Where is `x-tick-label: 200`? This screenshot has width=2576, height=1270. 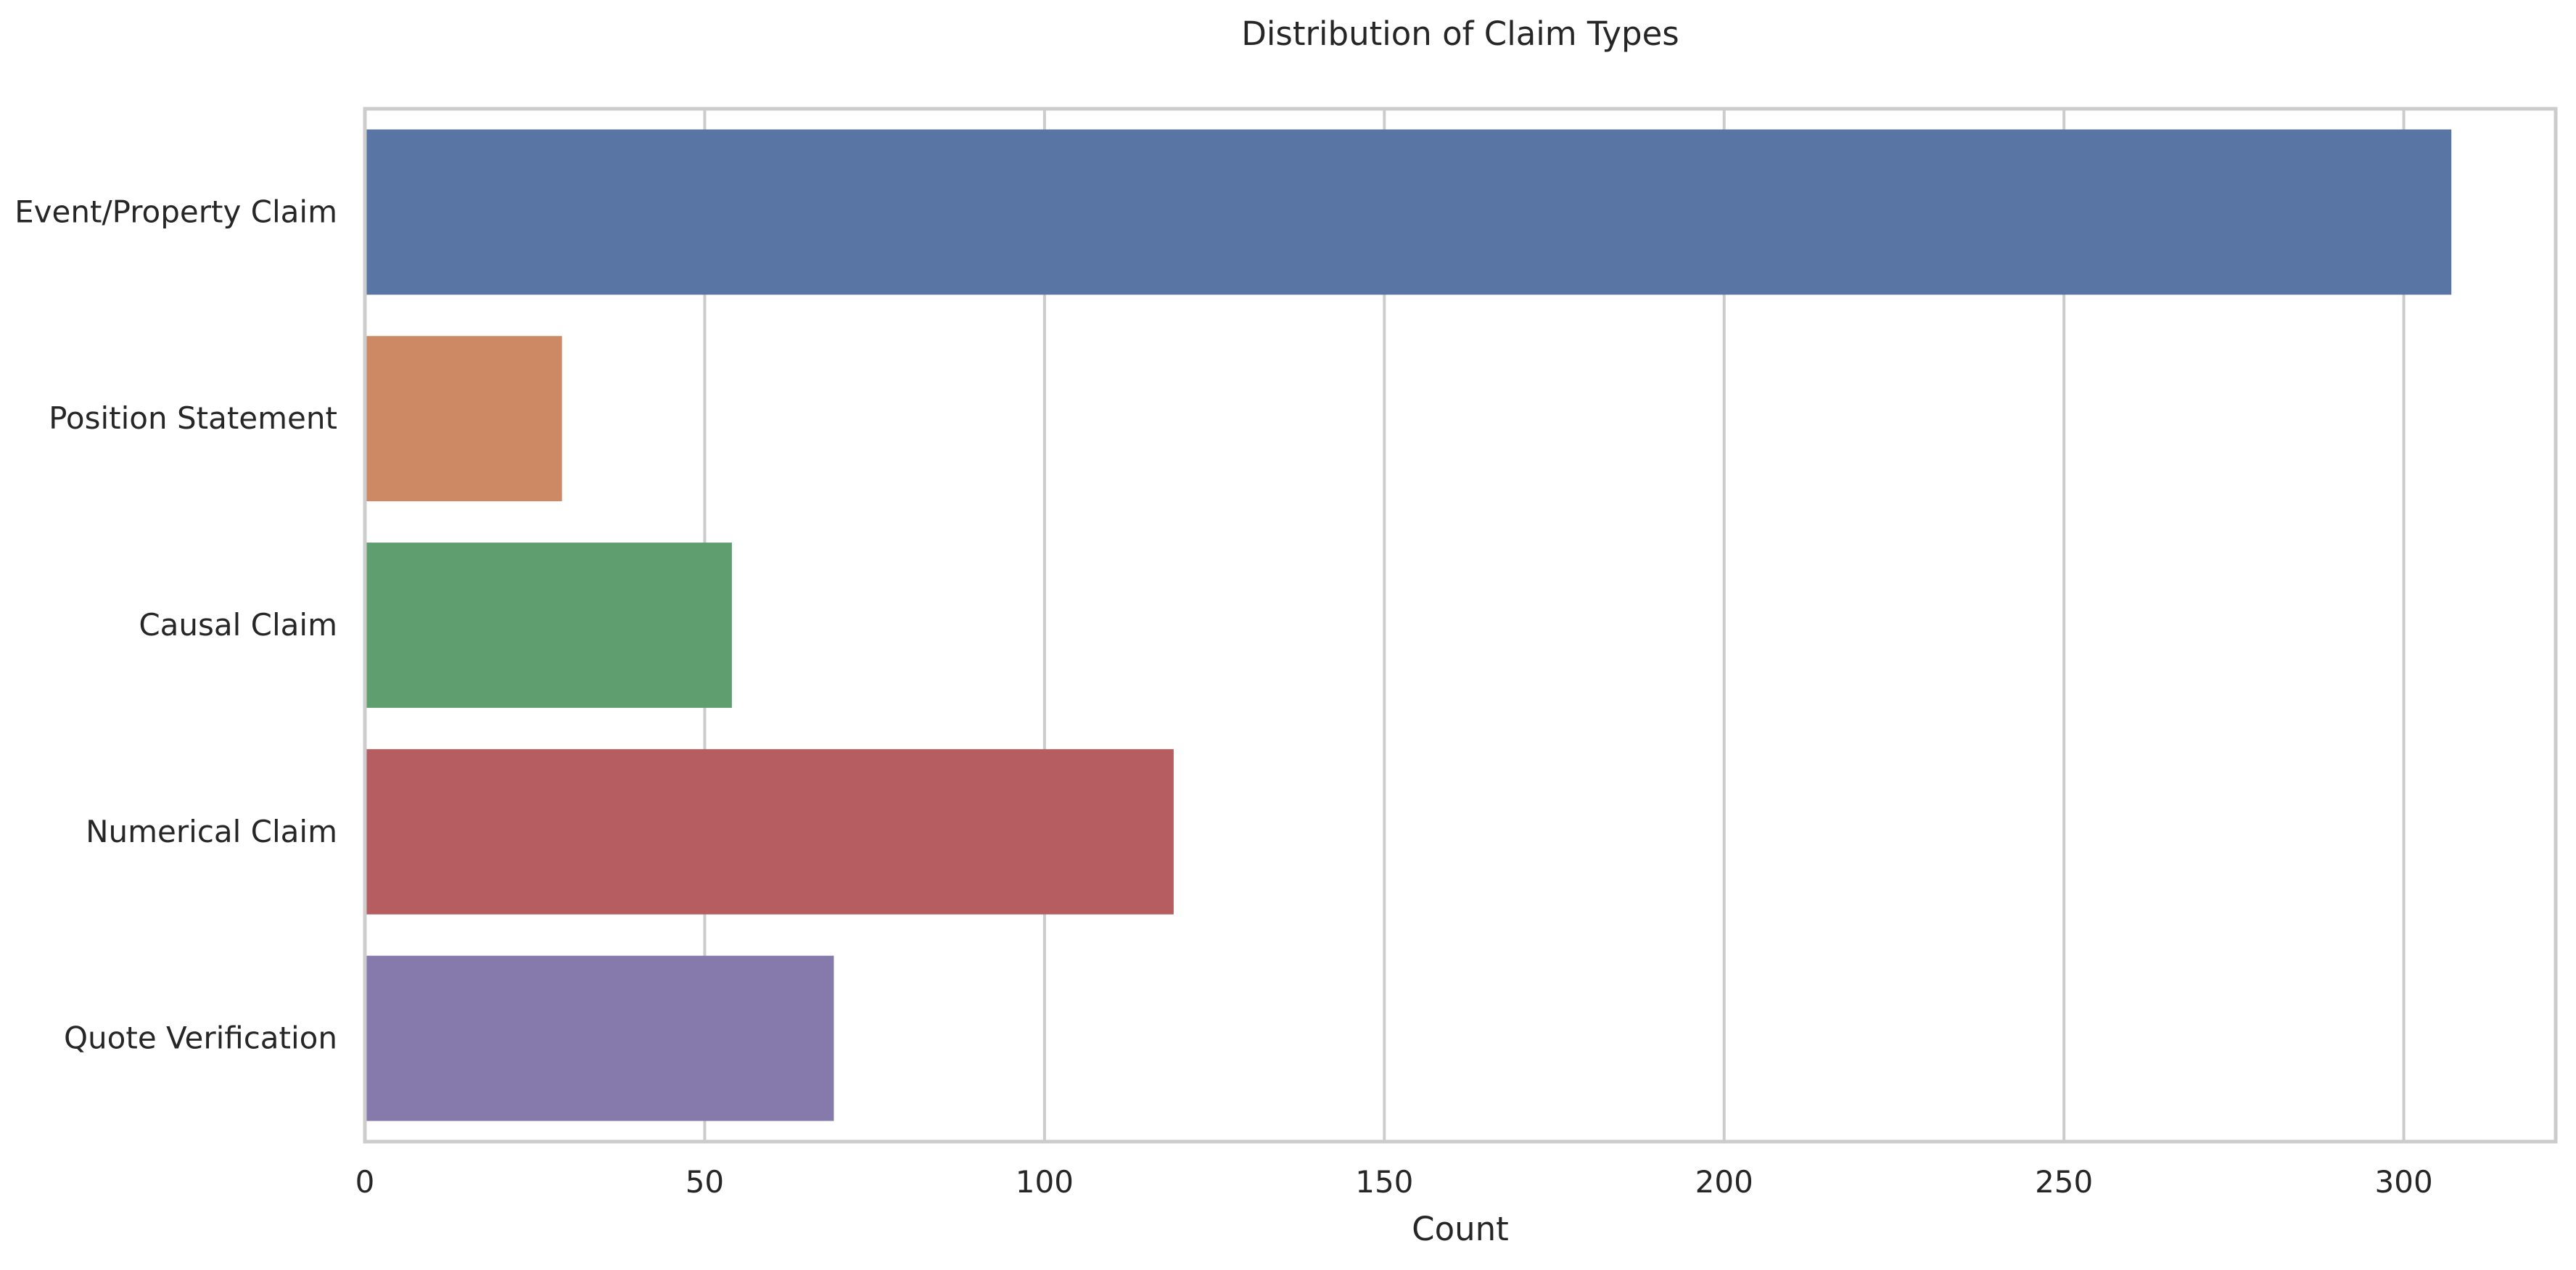
x-tick-label: 200 is located at coordinates (1724, 1182).